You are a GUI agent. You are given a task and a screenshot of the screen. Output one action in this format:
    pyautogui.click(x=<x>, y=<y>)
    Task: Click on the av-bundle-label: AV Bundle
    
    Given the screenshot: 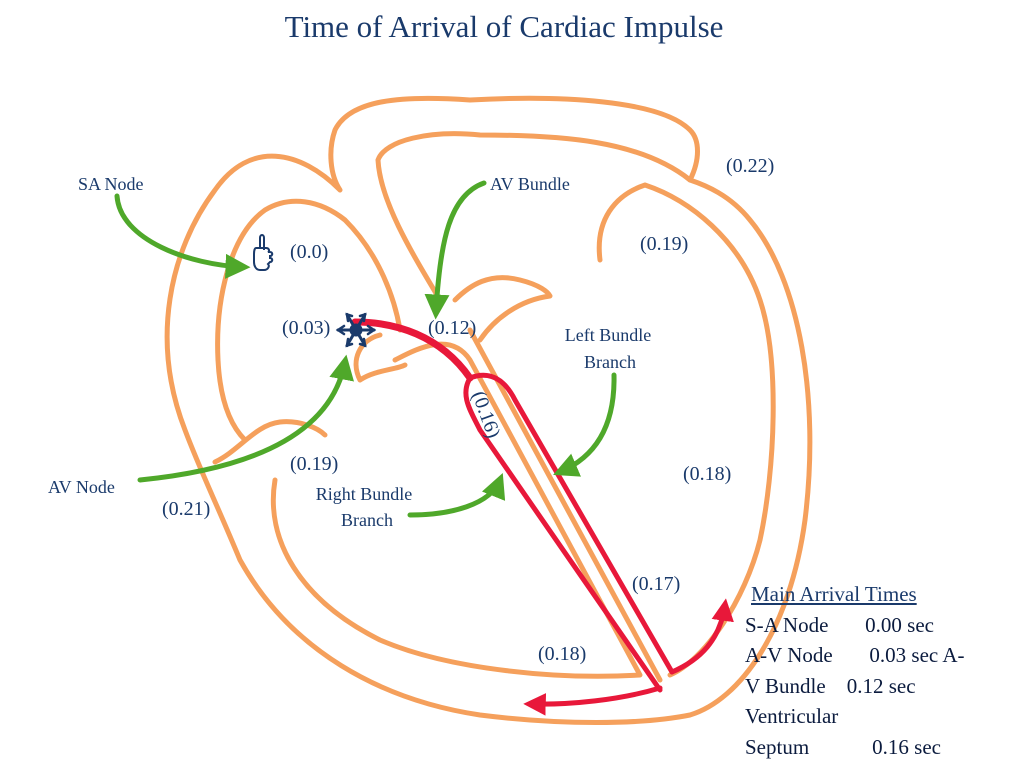 What is the action you would take?
    pyautogui.click(x=530, y=184)
    